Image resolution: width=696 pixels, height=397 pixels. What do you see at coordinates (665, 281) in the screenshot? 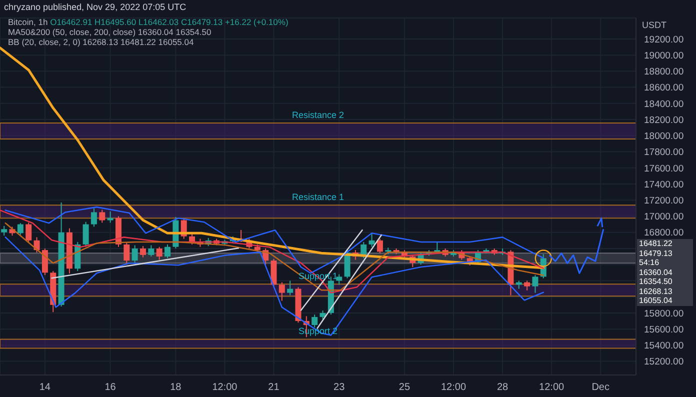
I see `text: 16354.50` at bounding box center [665, 281].